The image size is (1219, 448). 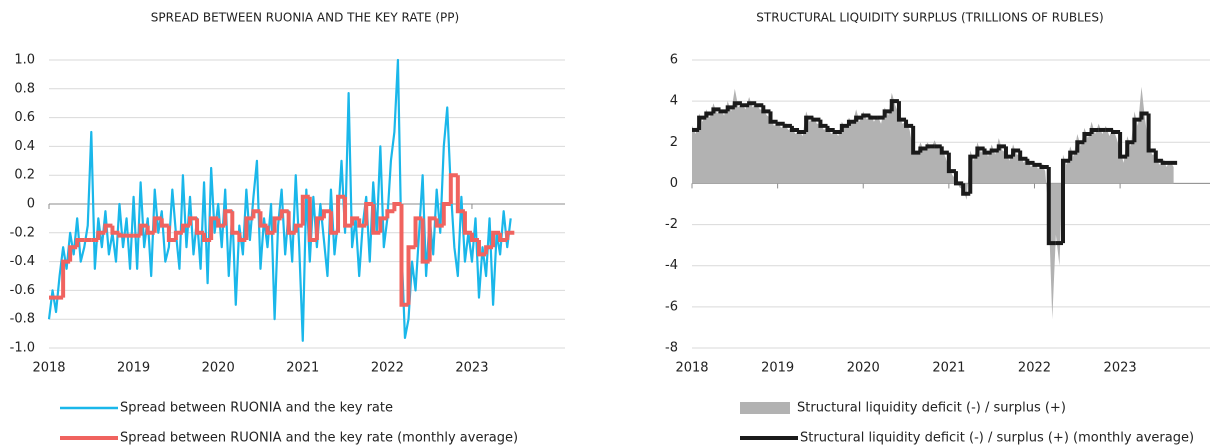 What do you see at coordinates (22, 348) in the screenshot?
I see `y-tick-label: -1.0` at bounding box center [22, 348].